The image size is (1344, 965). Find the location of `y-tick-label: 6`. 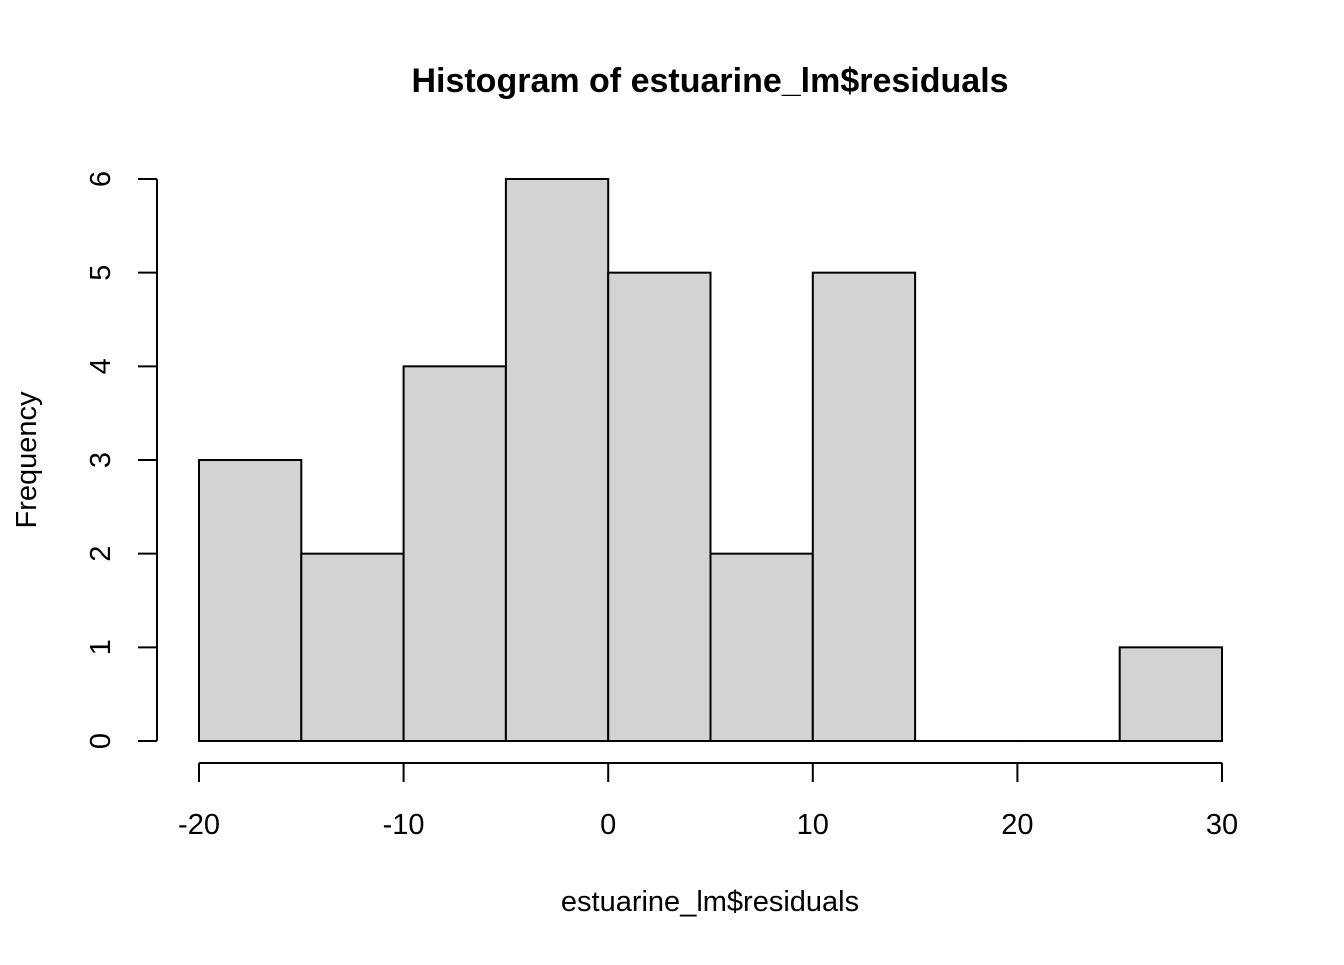

y-tick-label: 6 is located at coordinates (101, 179).